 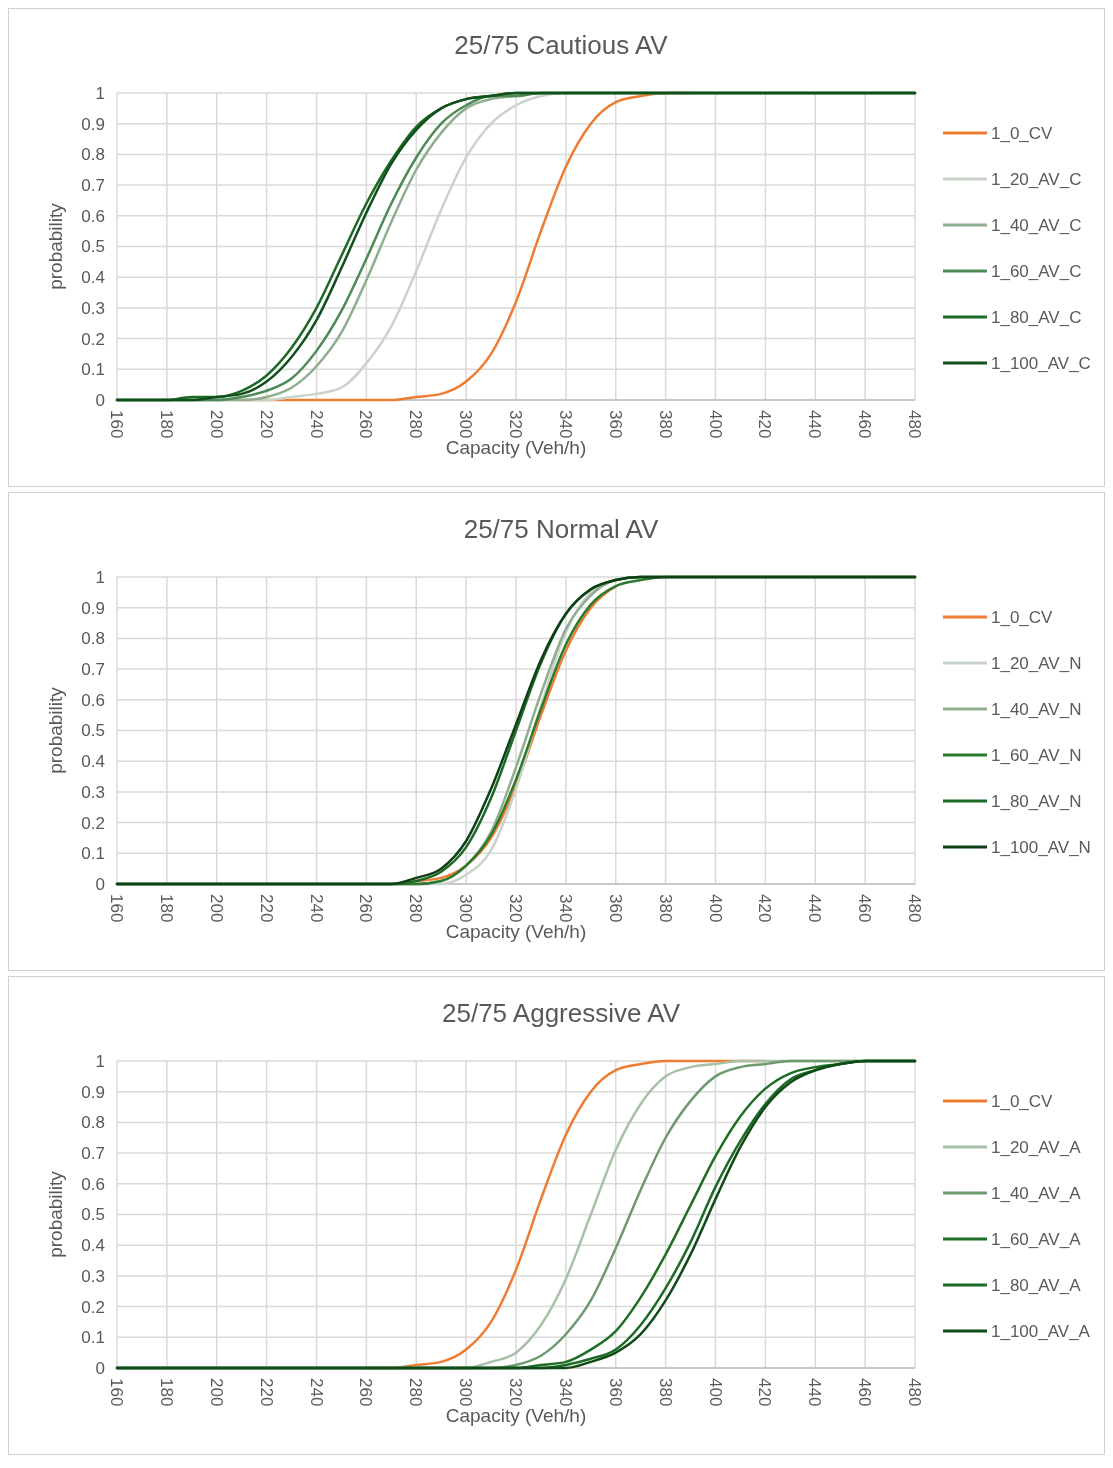 What do you see at coordinates (1036, 709) in the screenshot?
I see `legend-label: 1_40_AV_N` at bounding box center [1036, 709].